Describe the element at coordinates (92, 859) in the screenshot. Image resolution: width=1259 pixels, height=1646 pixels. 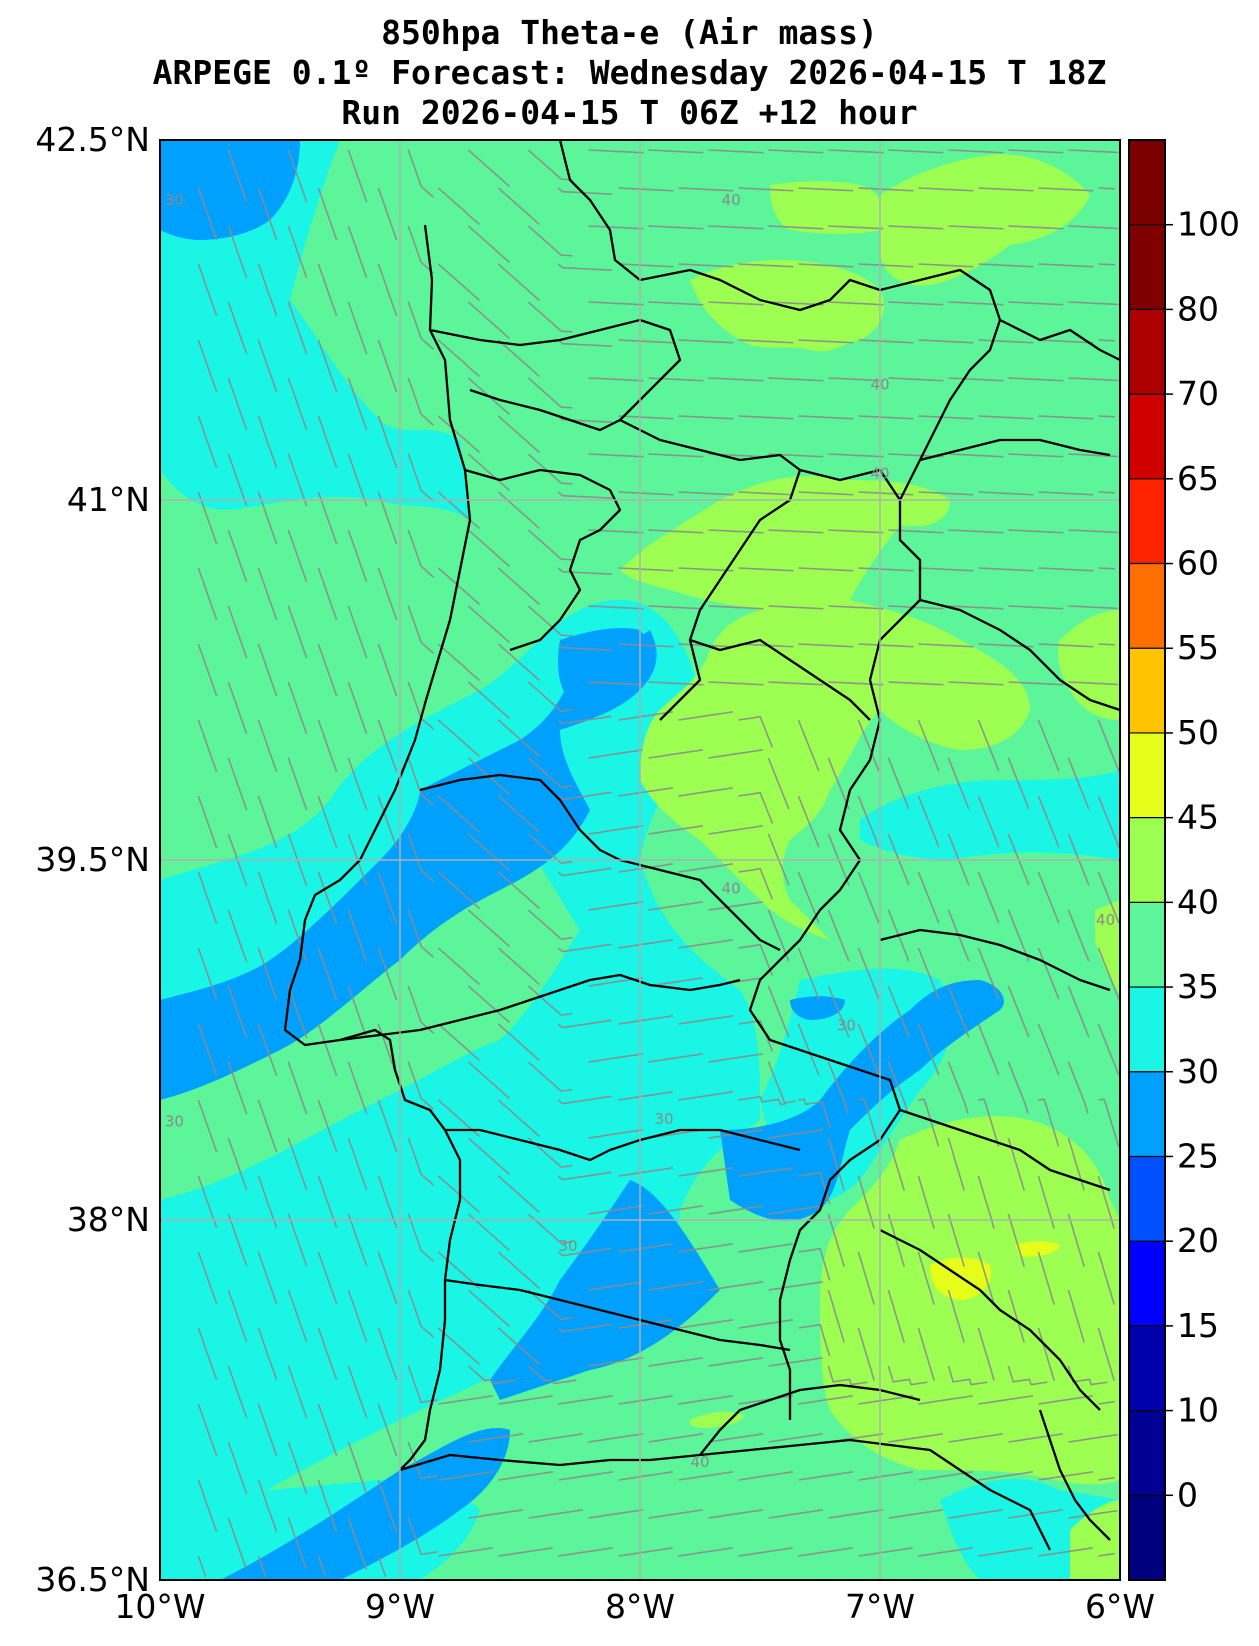
I see `y-tick-label: 39.5°N` at that location.